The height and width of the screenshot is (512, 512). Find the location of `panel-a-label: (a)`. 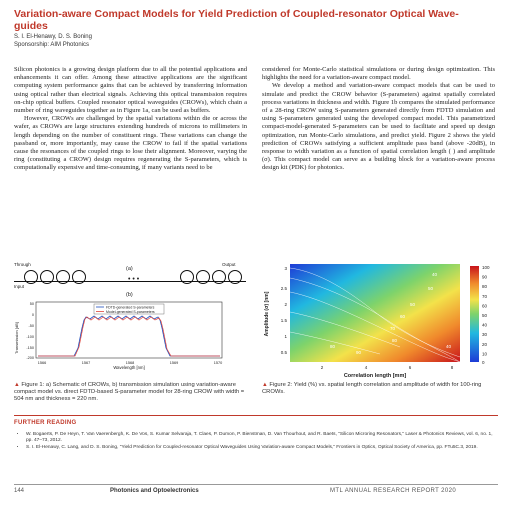

panel-a-label: (a) is located at coordinates (129, 269).